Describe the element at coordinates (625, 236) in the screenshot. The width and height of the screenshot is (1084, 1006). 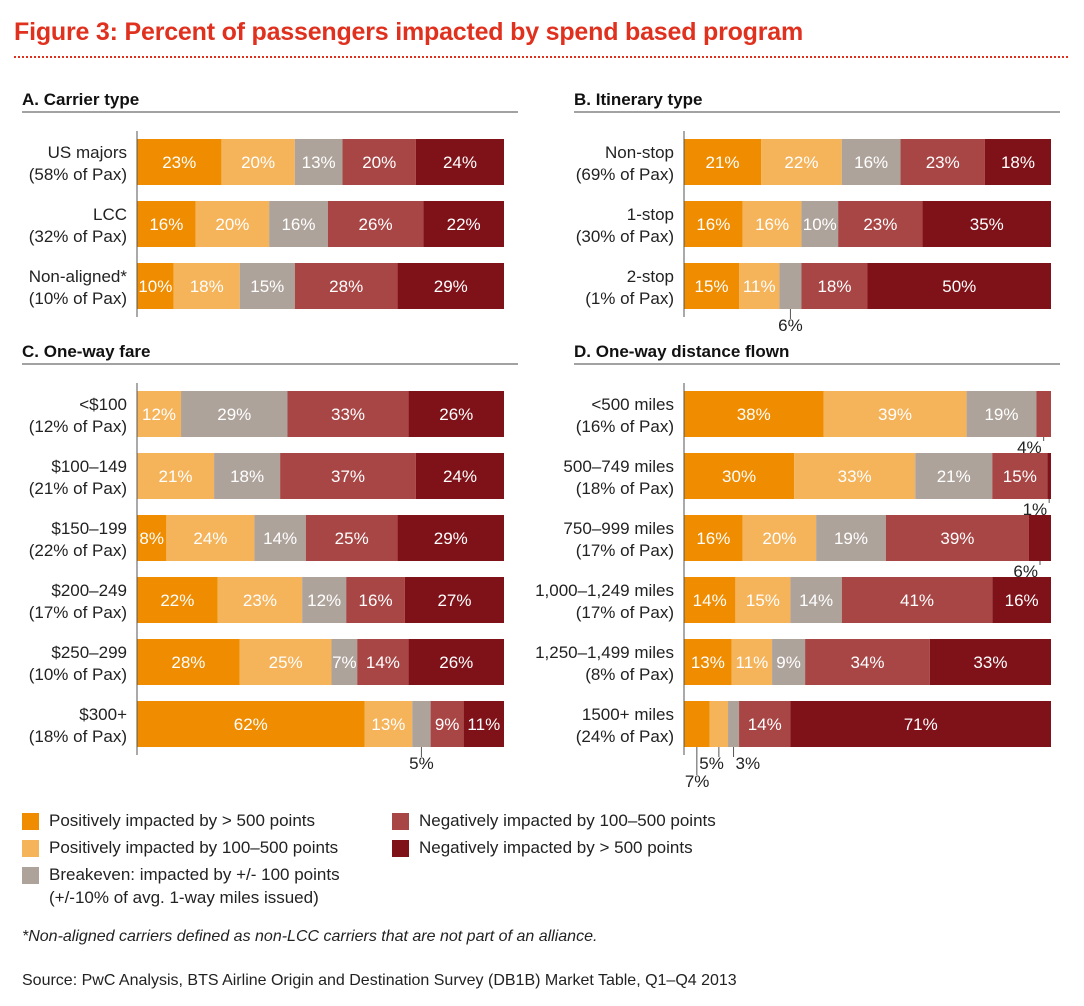
I see `category-sublabel: (30% of Pax)` at that location.